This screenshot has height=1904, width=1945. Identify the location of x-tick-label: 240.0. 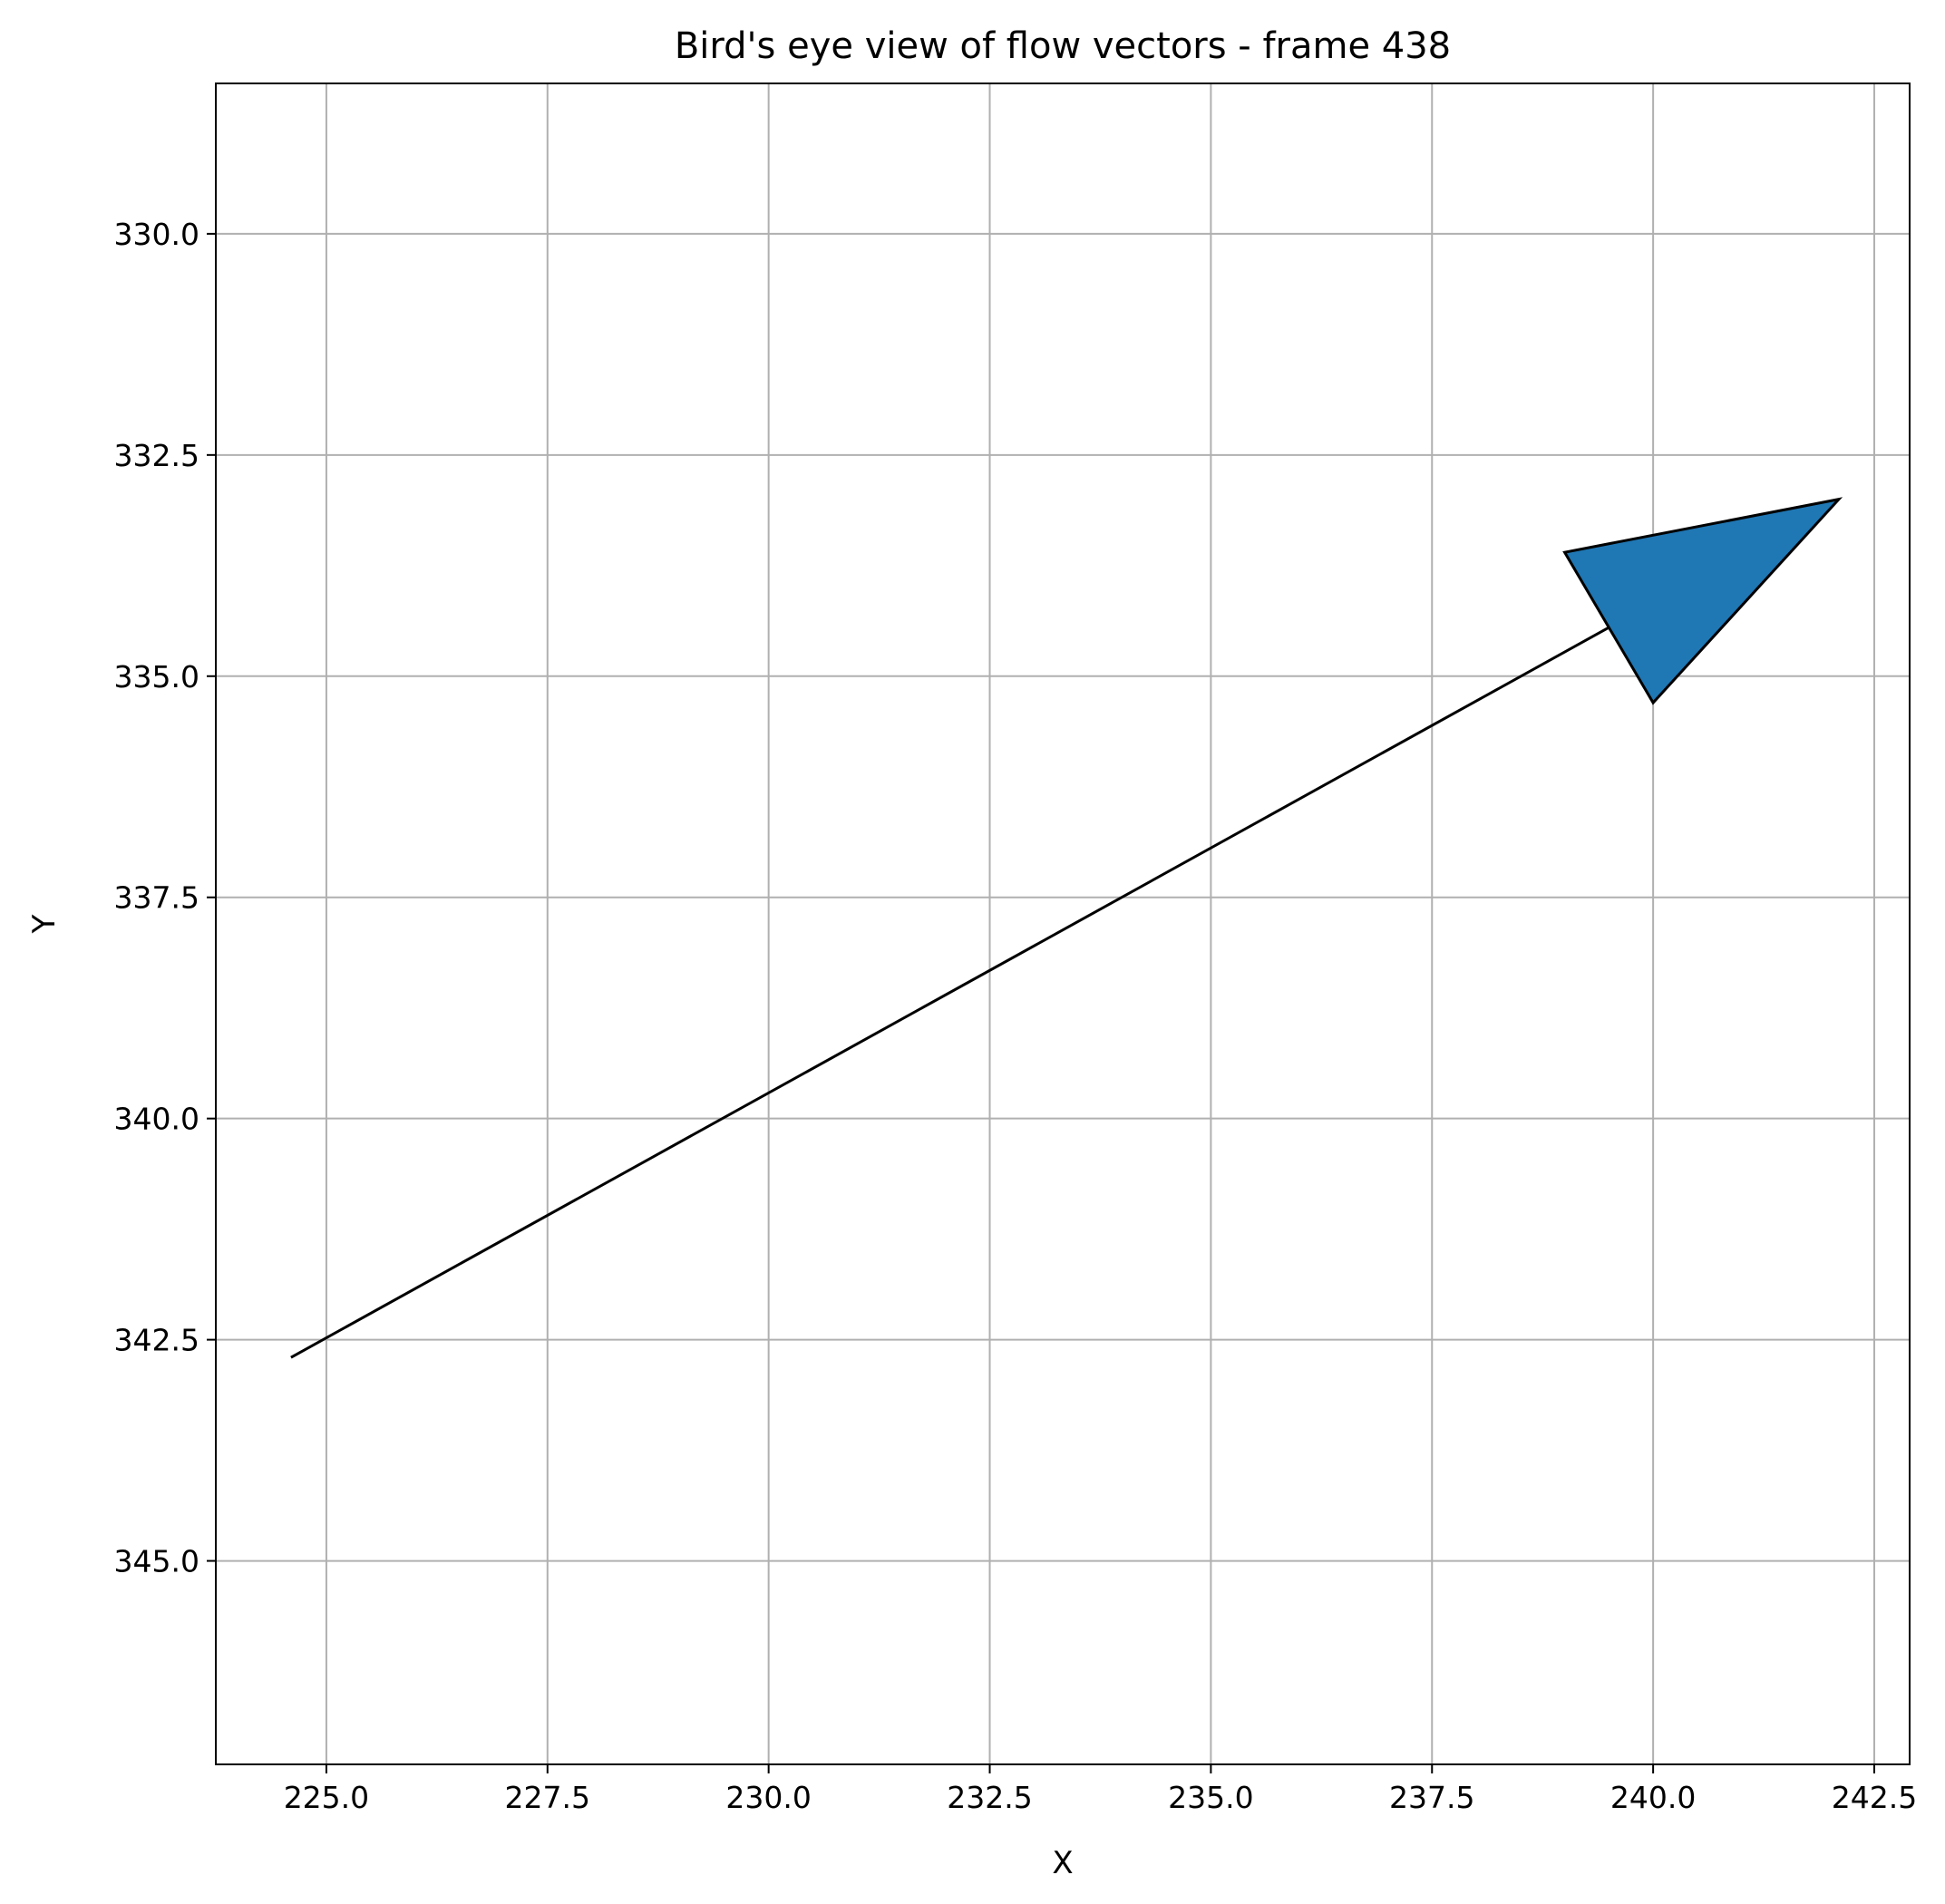
(1653, 1797).